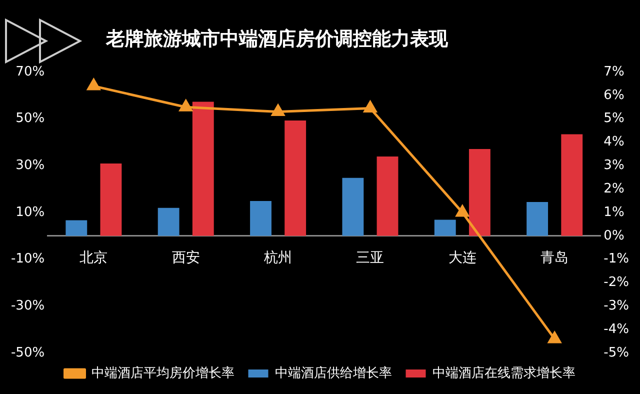 The image size is (640, 394). What do you see at coordinates (614, 142) in the screenshot?
I see `y2-tick-label: 4%` at bounding box center [614, 142].